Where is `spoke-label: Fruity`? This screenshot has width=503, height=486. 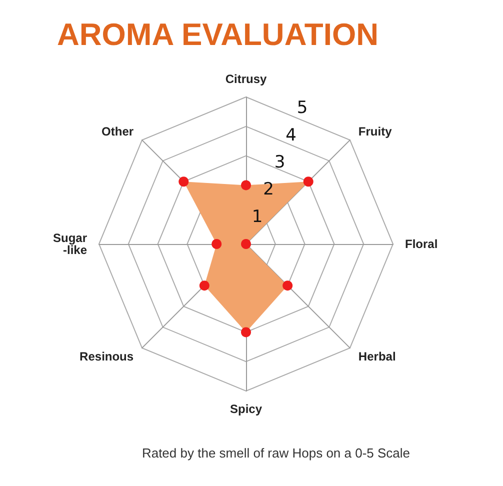
spoke-label: Fruity is located at coordinates (375, 131).